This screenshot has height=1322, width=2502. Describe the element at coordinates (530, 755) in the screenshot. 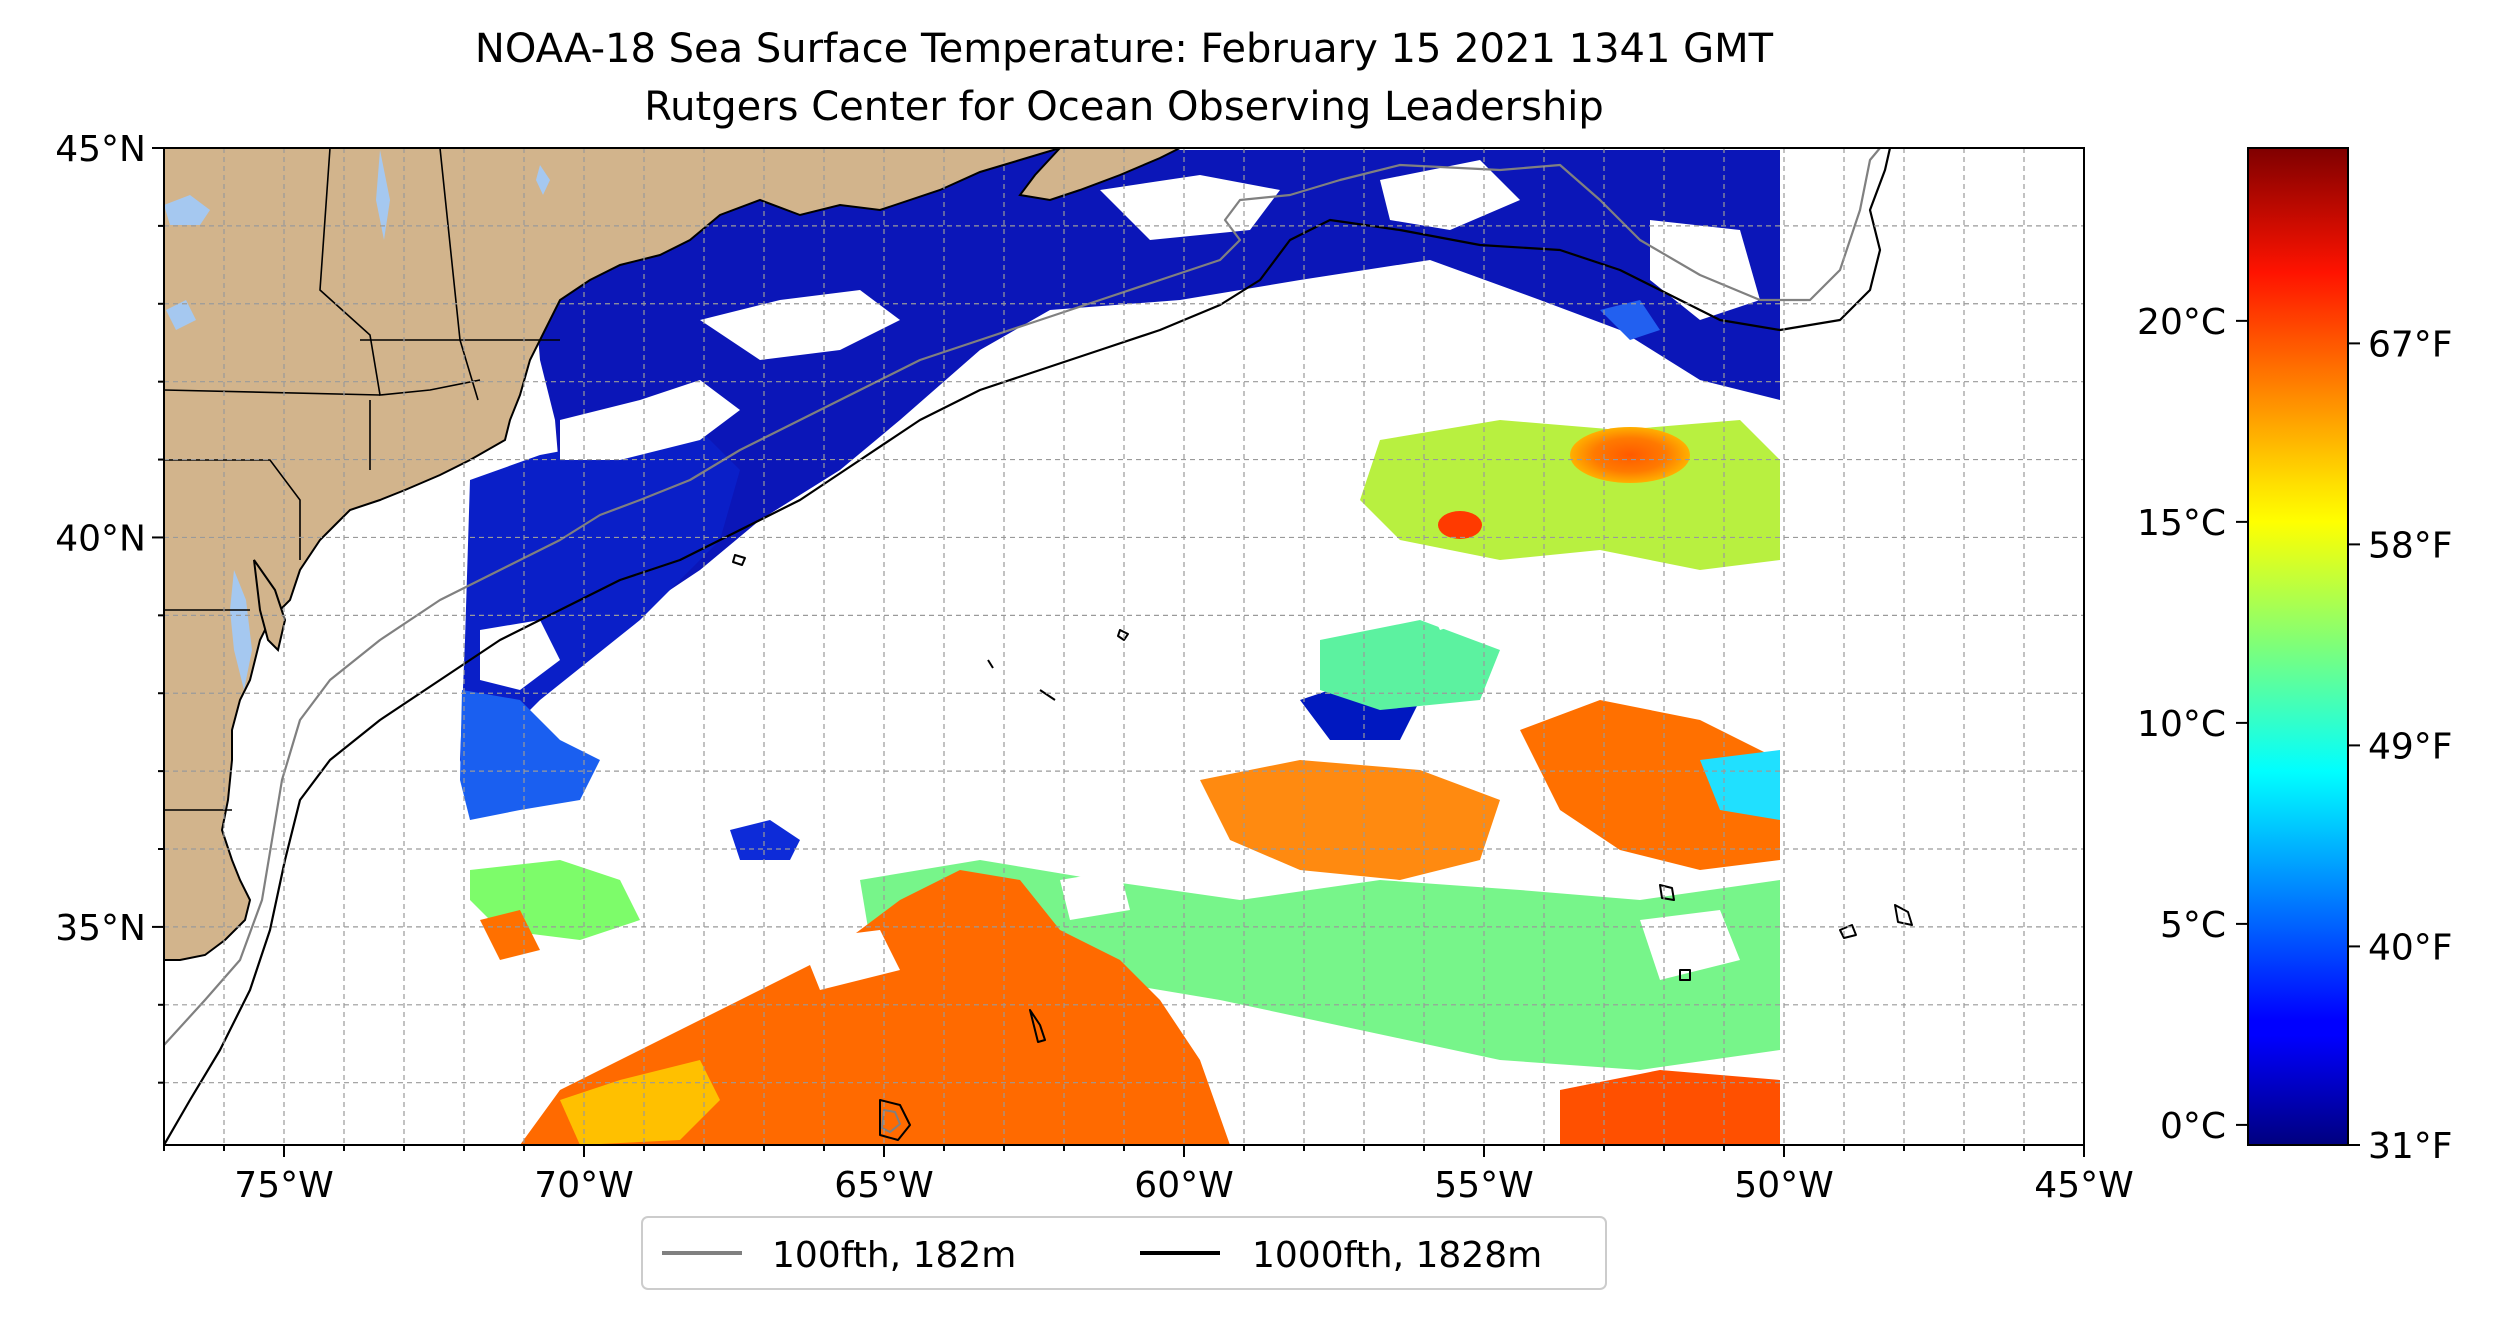

I see `sst-blue-strip` at that location.